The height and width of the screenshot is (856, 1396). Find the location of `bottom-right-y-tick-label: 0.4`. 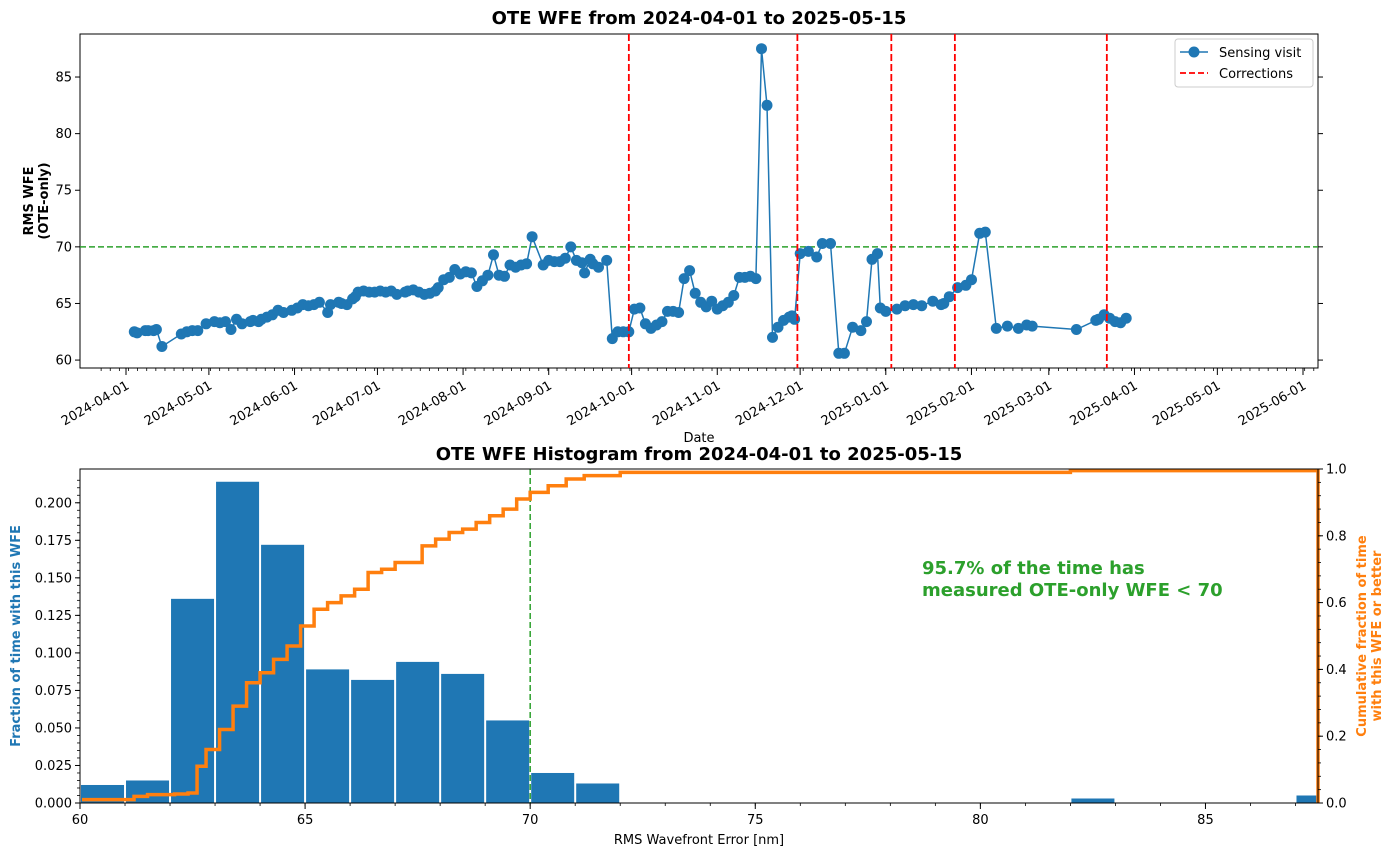

bottom-right-y-tick-label: 0.4 is located at coordinates (1336, 670).